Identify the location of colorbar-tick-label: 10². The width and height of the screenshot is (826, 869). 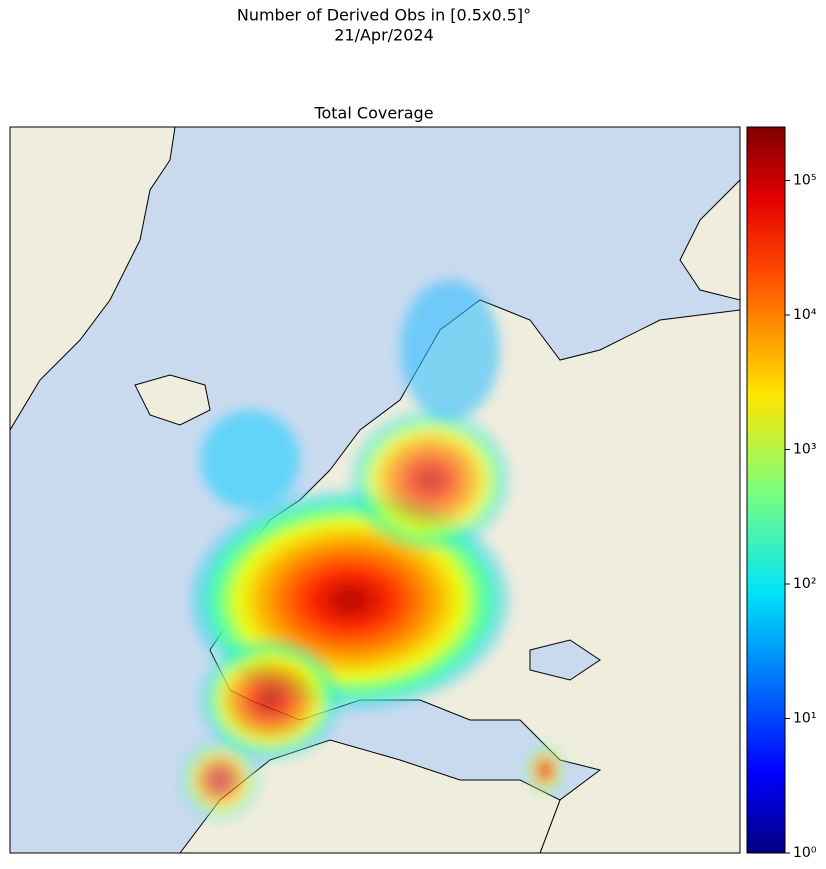
(804, 584).